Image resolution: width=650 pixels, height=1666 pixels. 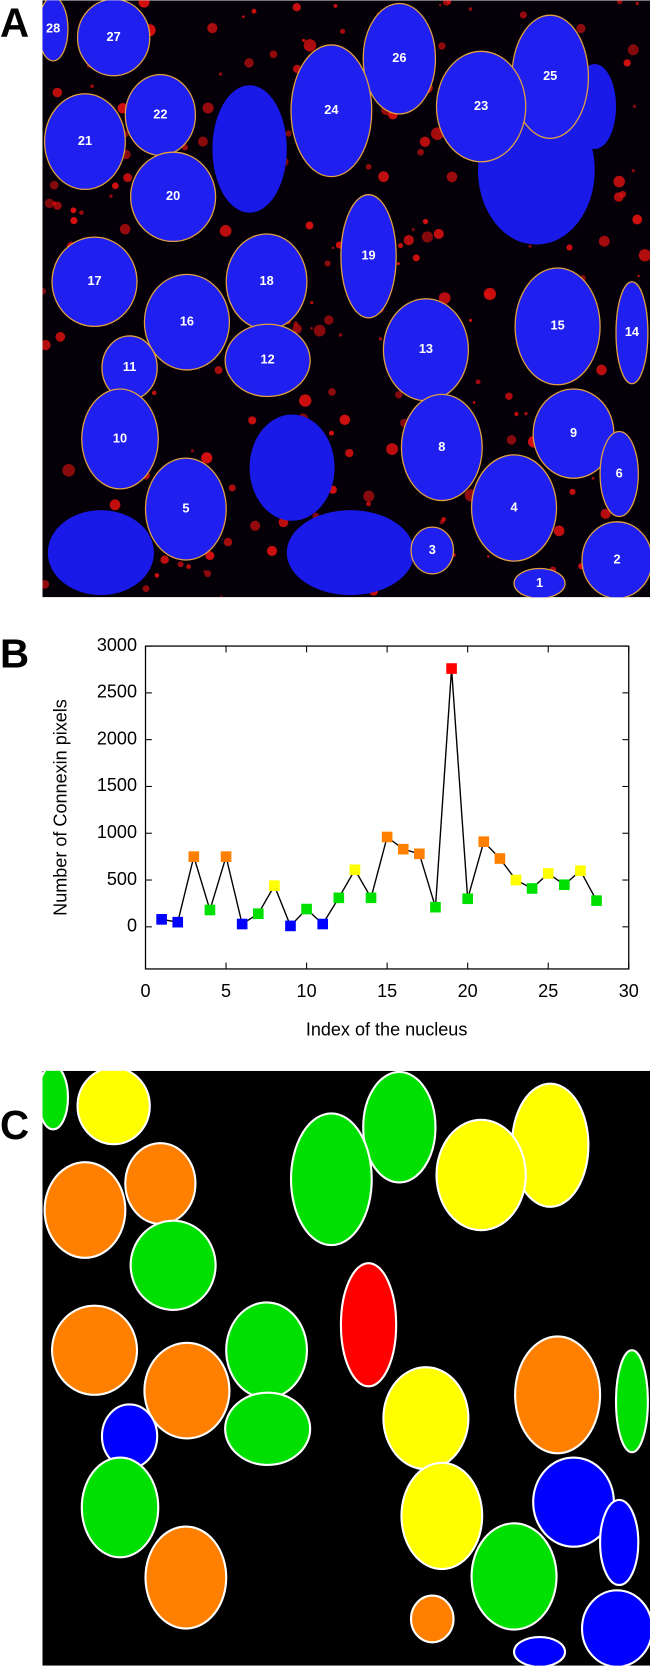 I want to click on nucleus-label: 20, so click(x=173, y=195).